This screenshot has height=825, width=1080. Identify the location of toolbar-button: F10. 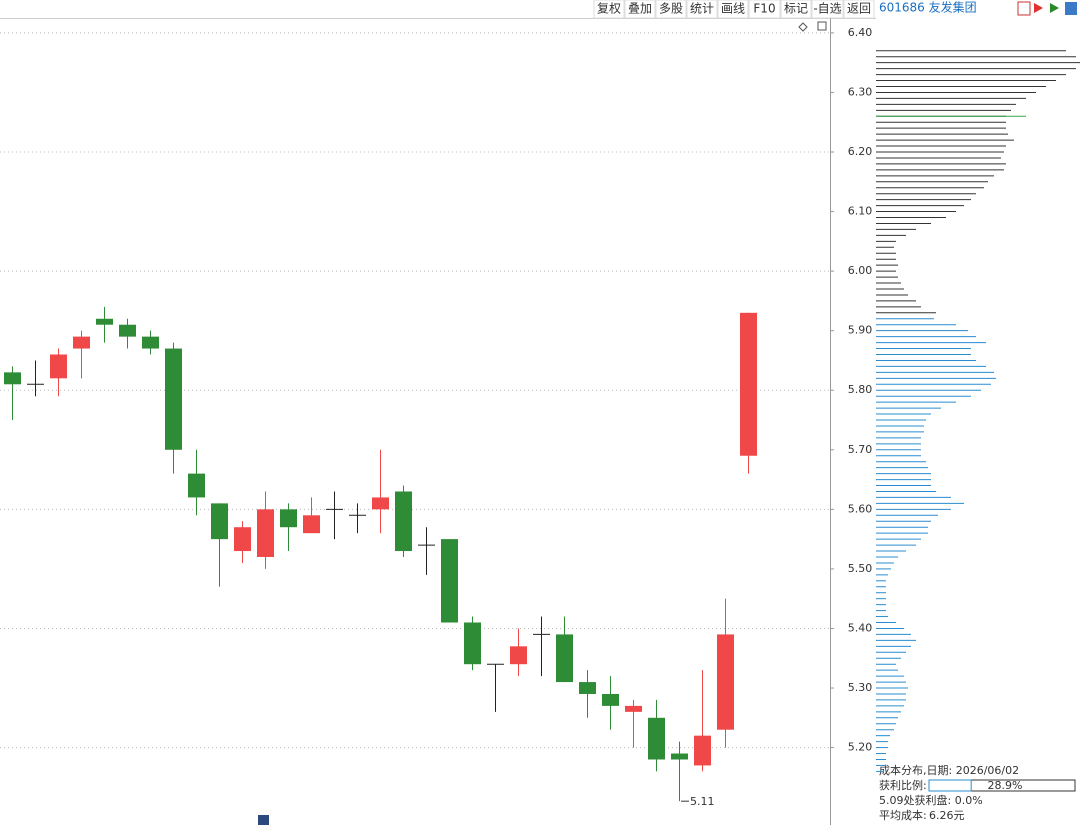
(764, 9).